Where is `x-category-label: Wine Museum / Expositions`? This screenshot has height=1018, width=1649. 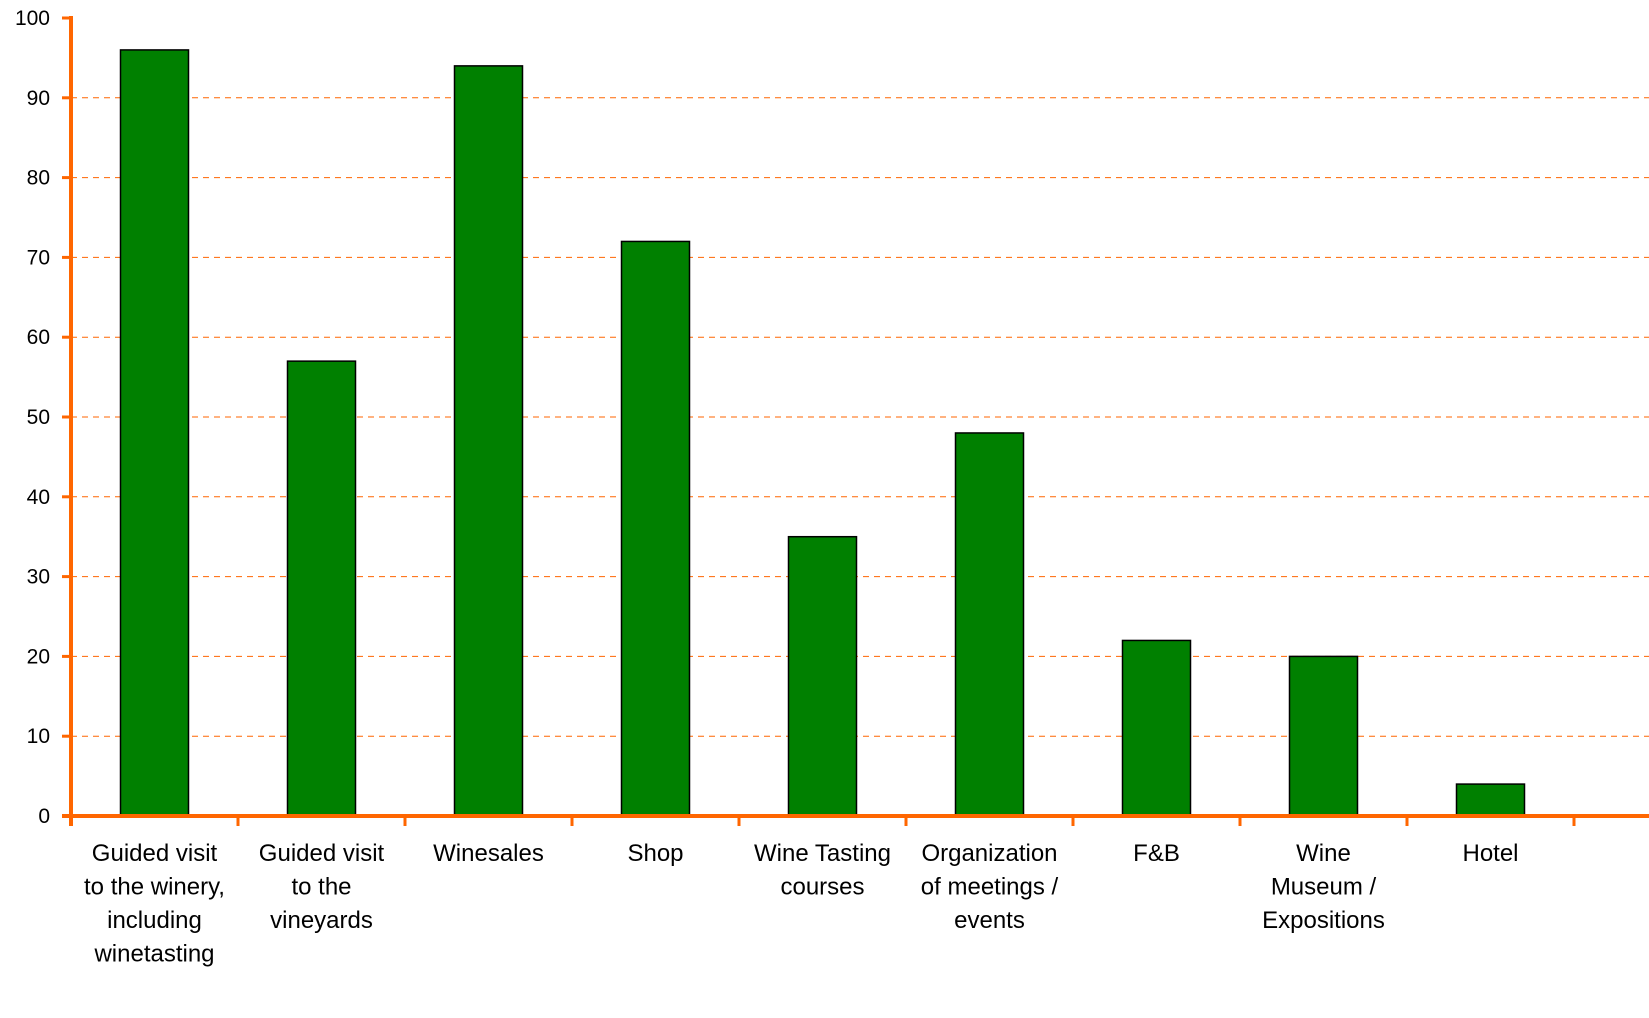 x-category-label: Wine Museum / Expositions is located at coordinates (1323, 887).